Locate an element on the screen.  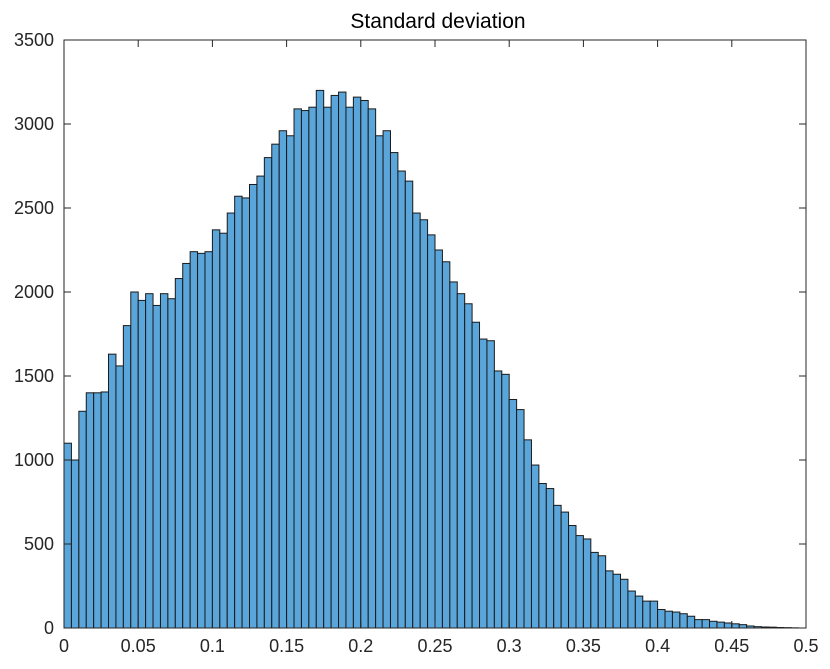
x-tick-label: 0.4 is located at coordinates (657, 646).